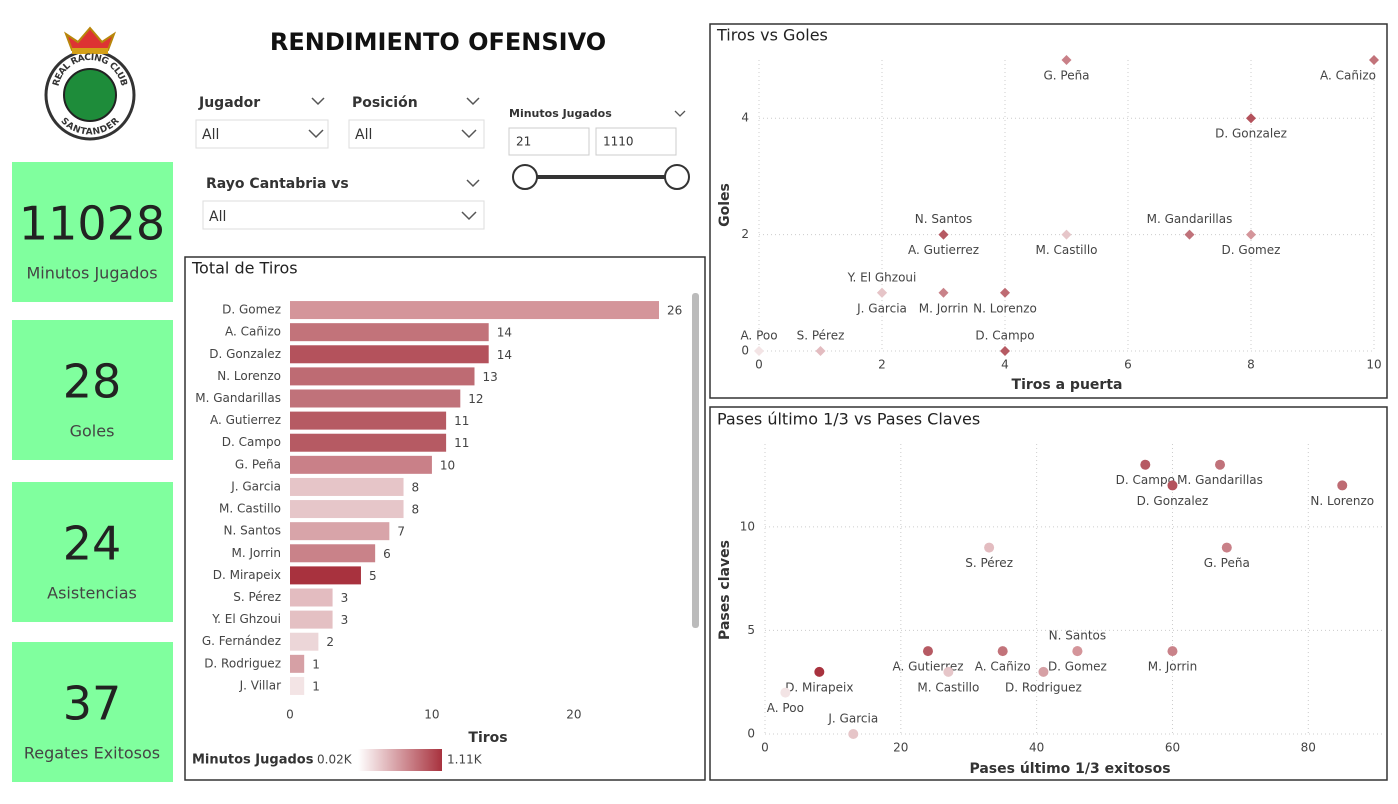 The height and width of the screenshot is (804, 1398). Describe the element at coordinates (882, 365) in the screenshot. I see `x-tick-label: 2` at that location.